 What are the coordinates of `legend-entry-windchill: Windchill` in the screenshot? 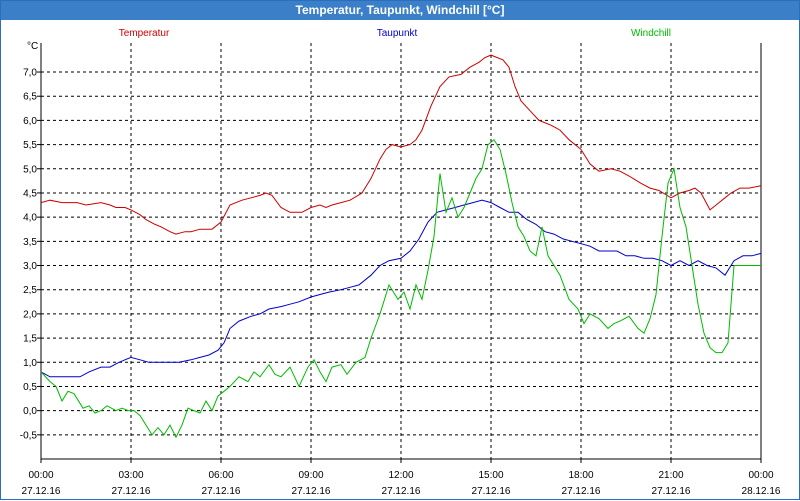 It's located at (651, 33).